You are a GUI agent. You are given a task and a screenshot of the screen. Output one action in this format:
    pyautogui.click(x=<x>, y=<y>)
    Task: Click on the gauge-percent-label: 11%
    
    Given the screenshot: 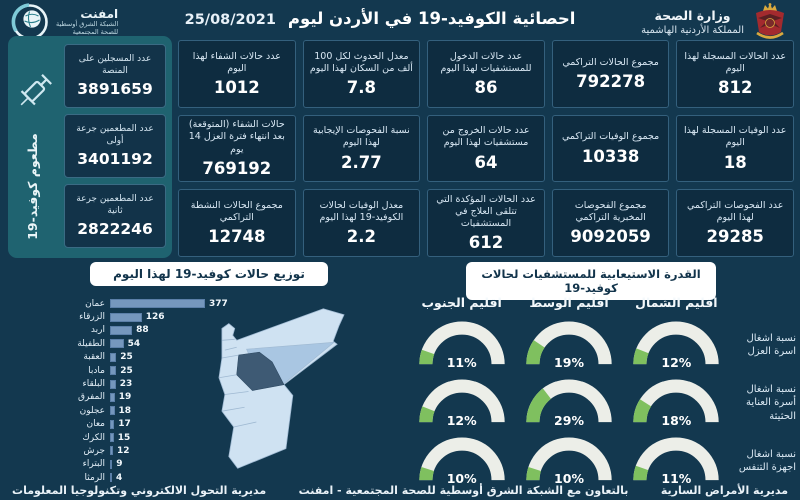 What is the action you would take?
    pyautogui.click(x=676, y=478)
    